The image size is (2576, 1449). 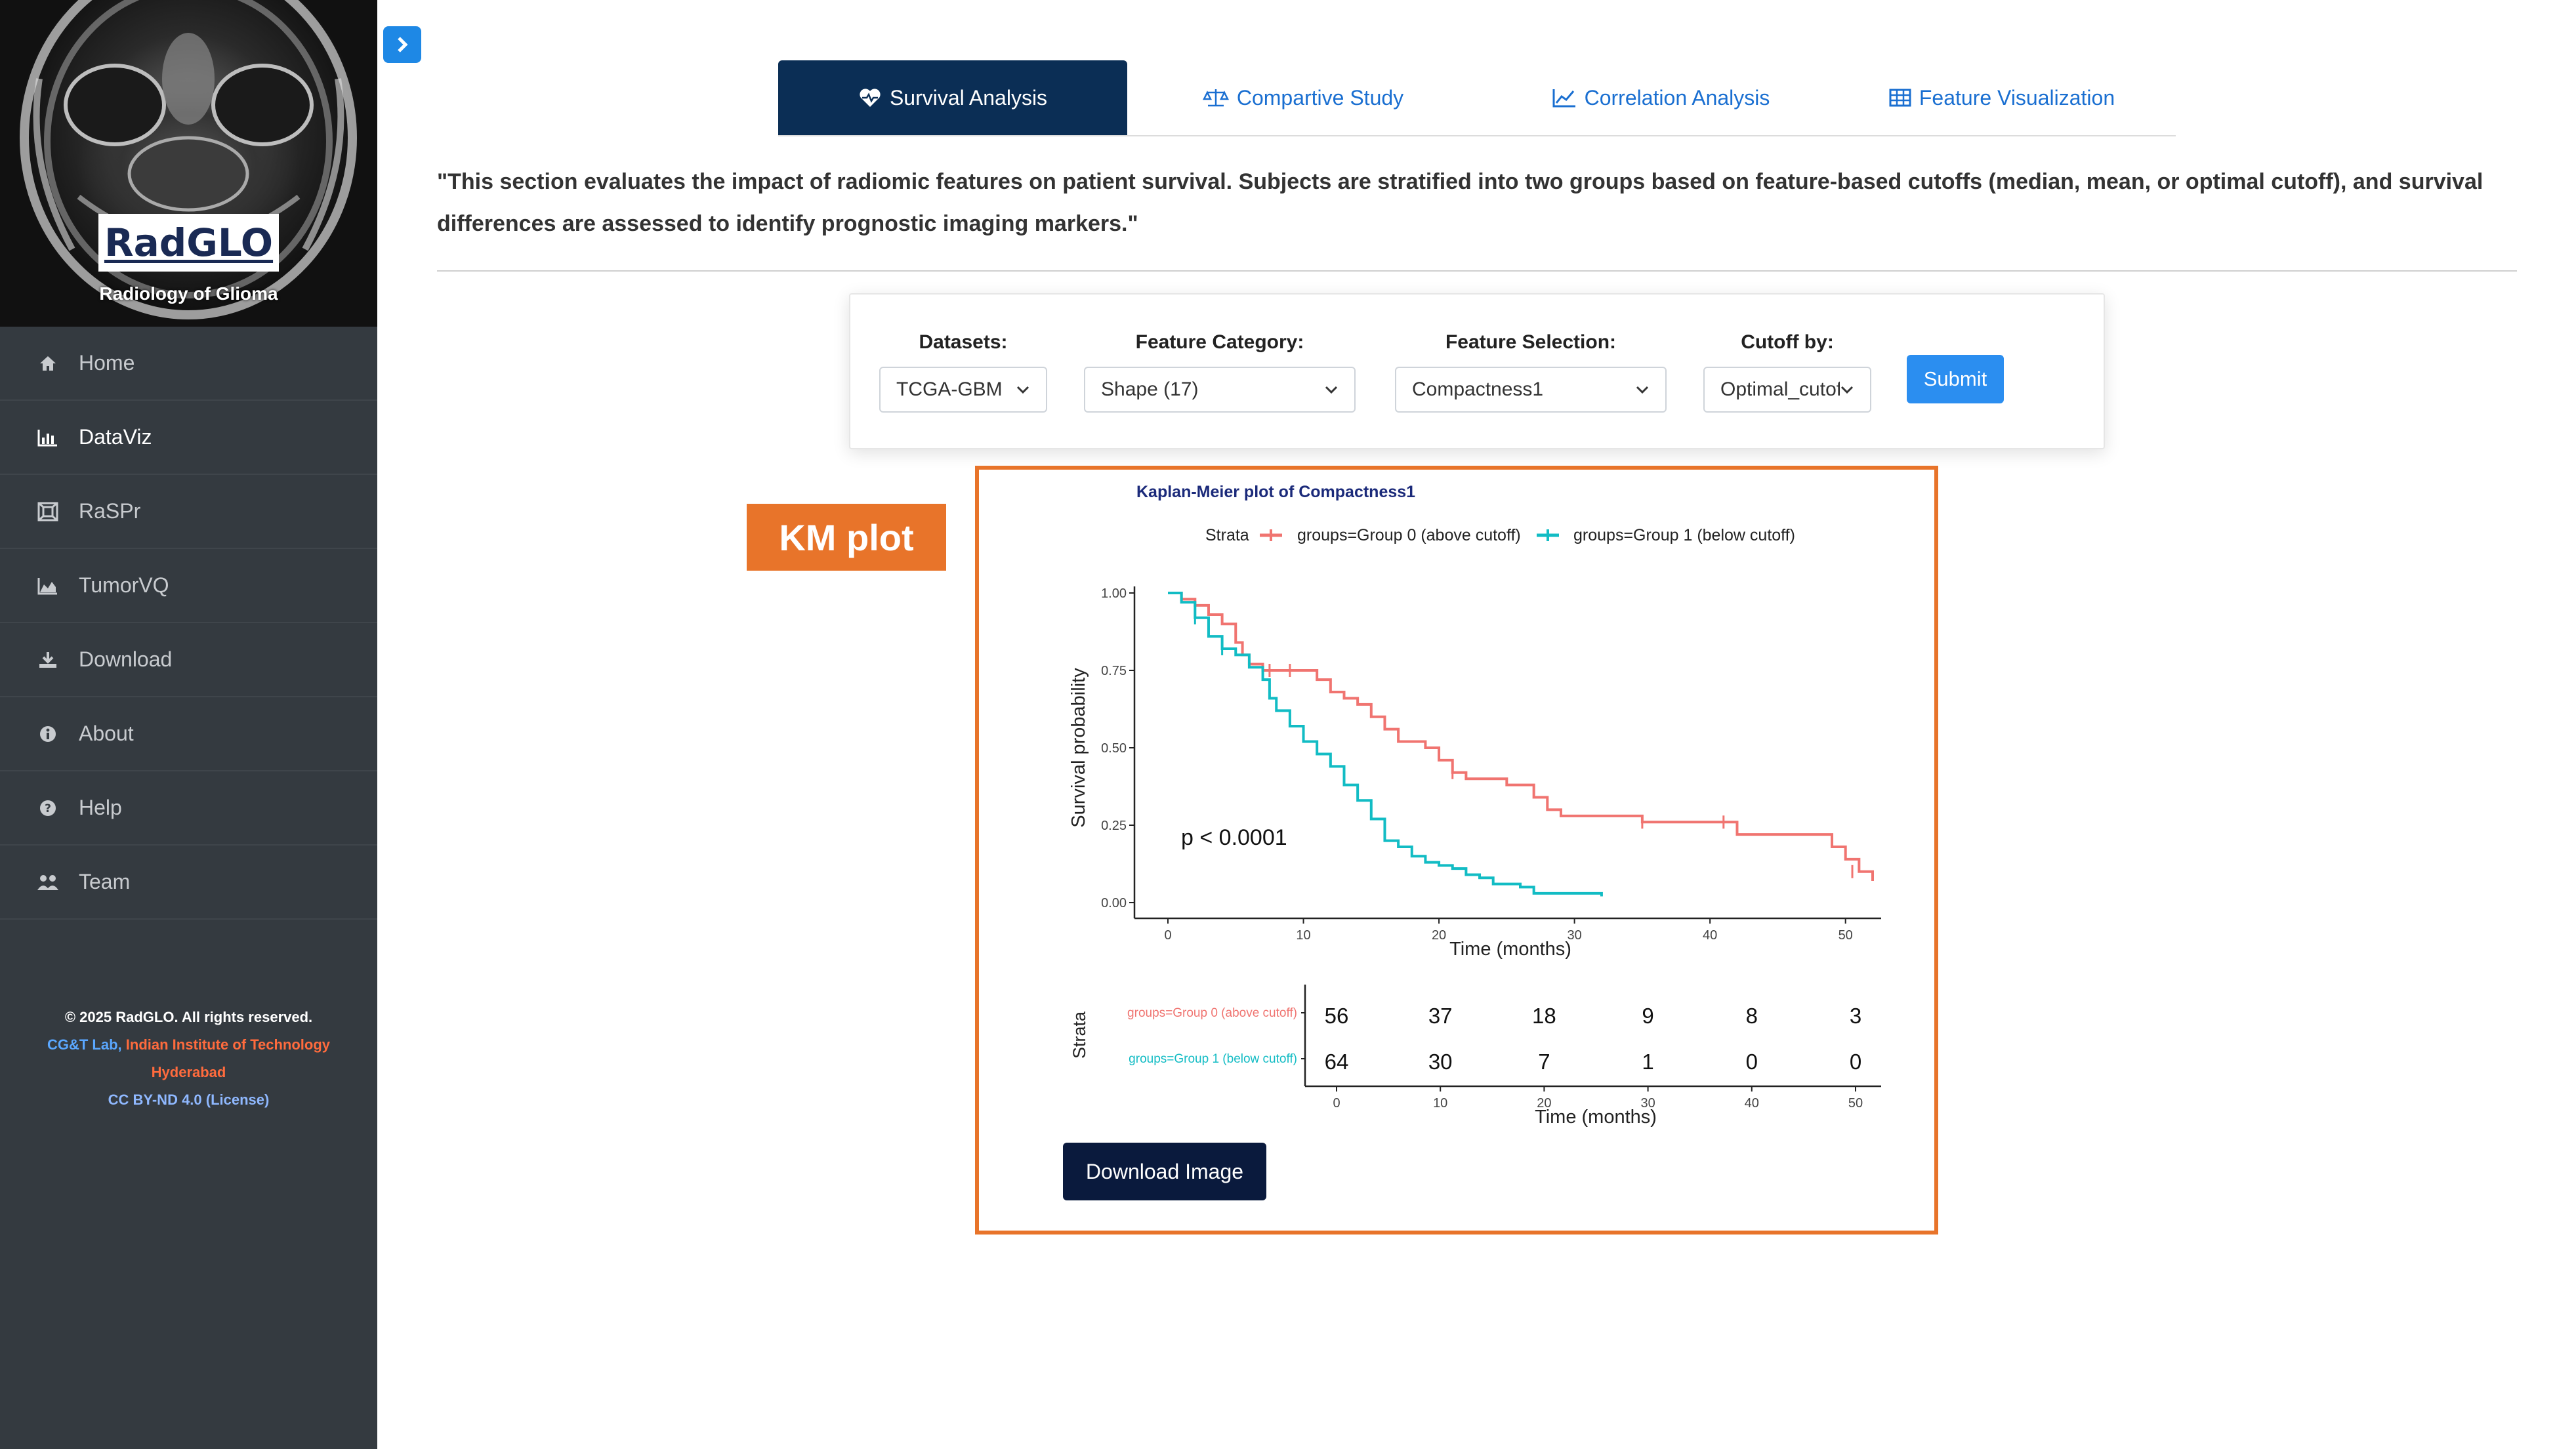 I want to click on sidebar-item-label: DataViz, so click(x=116, y=437).